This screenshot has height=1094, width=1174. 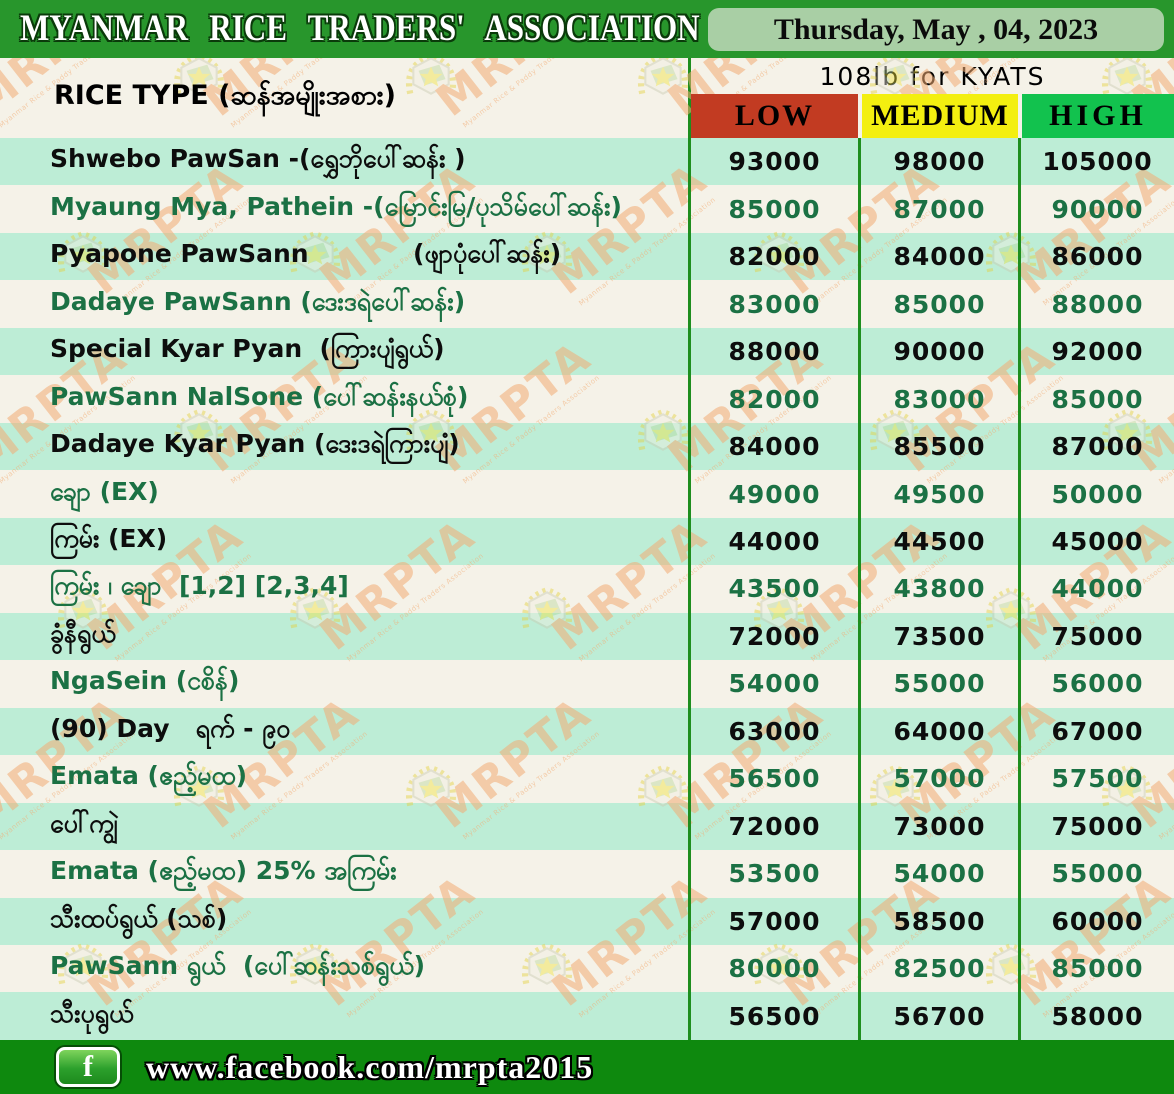 I want to click on price-medium: 98000, so click(x=938, y=162).